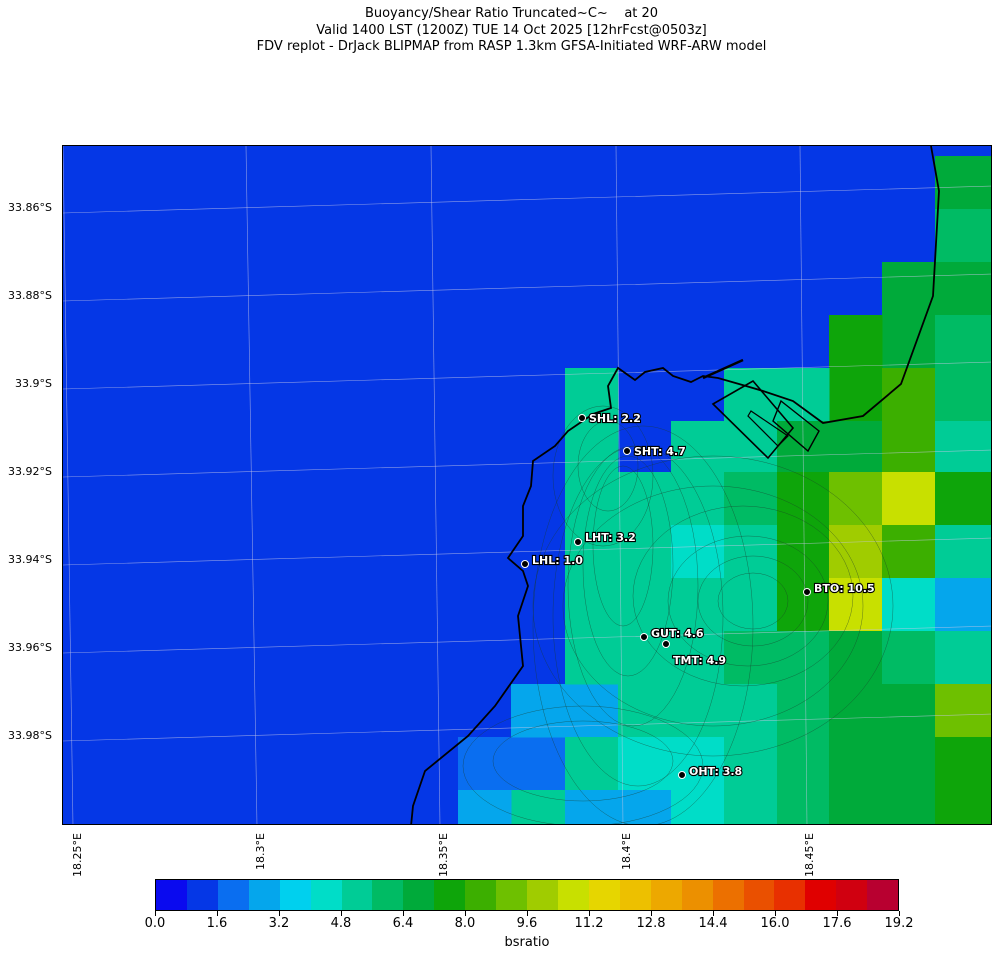 This screenshot has width=1001, height=962. Describe the element at coordinates (511, 13) in the screenshot. I see `title-line-1: Buoyancy/Shear Ratio Truncated~C~ at 20` at that location.